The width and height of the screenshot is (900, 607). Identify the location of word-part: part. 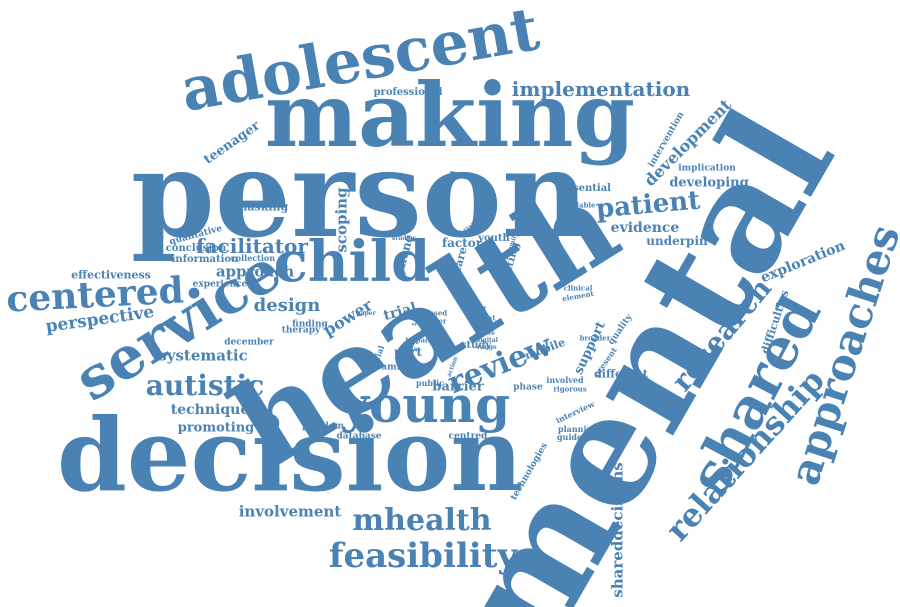
(408, 352).